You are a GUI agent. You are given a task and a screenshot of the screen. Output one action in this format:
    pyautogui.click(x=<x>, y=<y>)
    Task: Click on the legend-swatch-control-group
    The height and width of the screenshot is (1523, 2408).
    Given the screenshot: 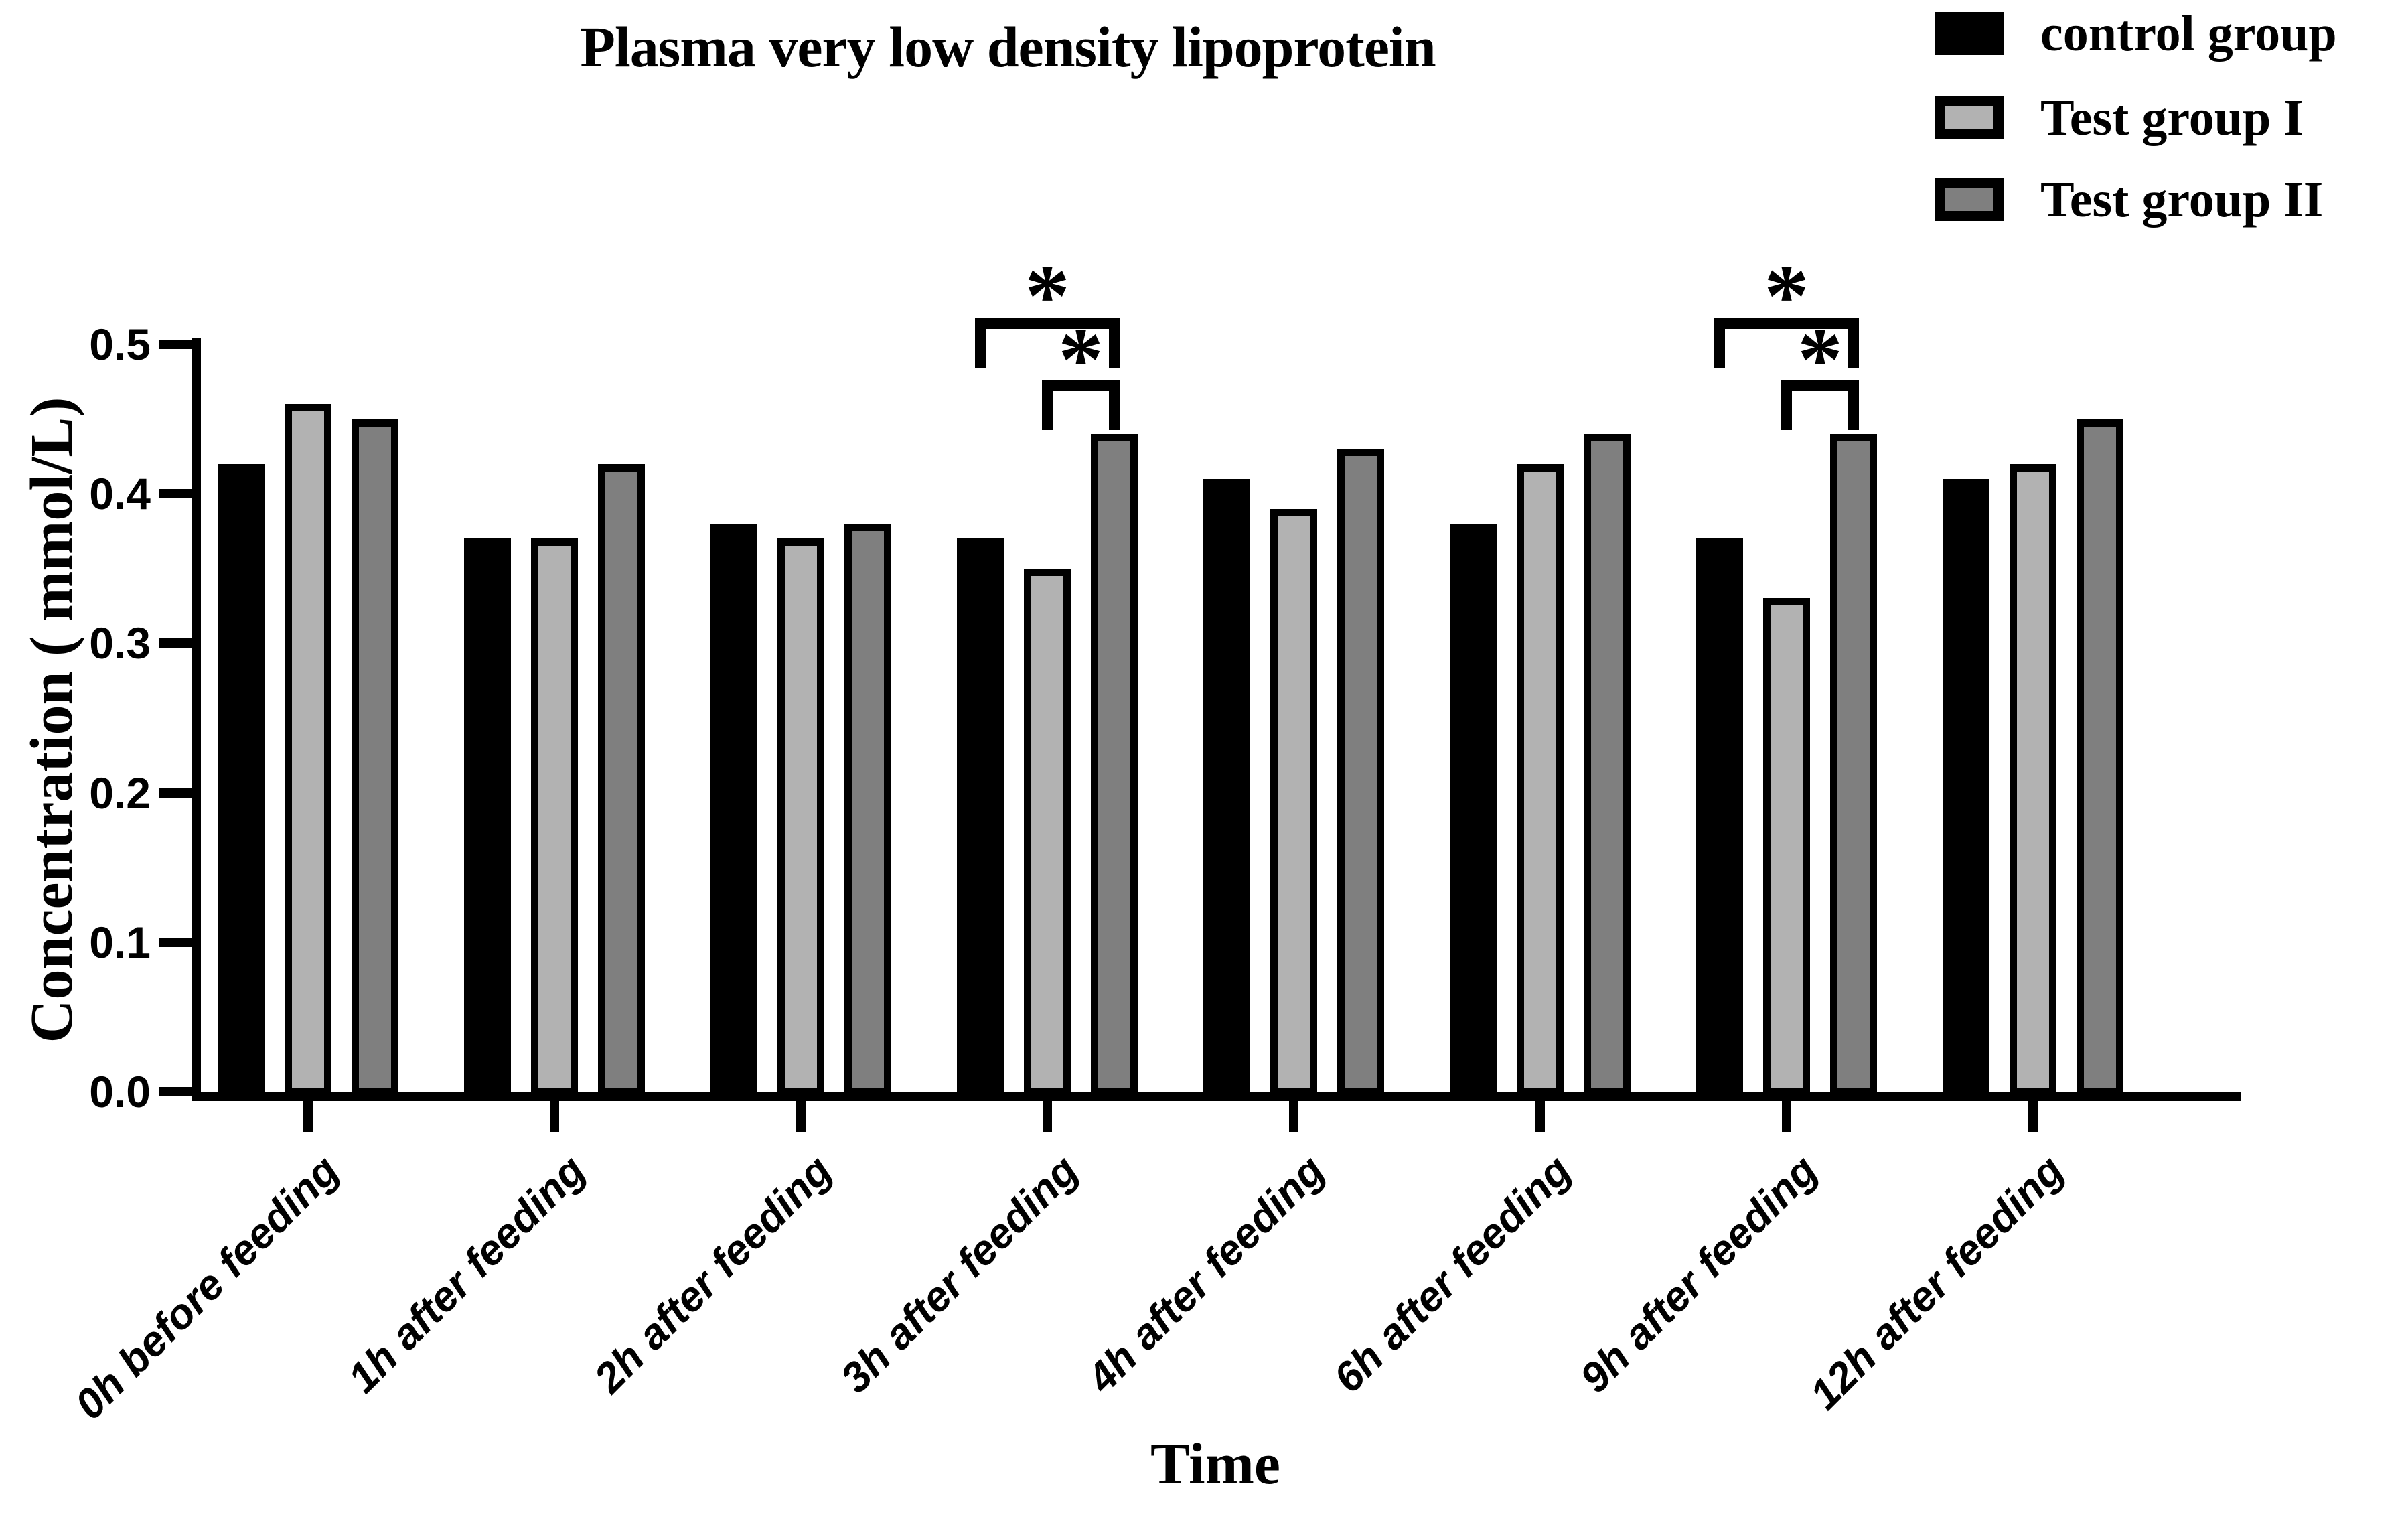 What is the action you would take?
    pyautogui.click(x=1969, y=33)
    